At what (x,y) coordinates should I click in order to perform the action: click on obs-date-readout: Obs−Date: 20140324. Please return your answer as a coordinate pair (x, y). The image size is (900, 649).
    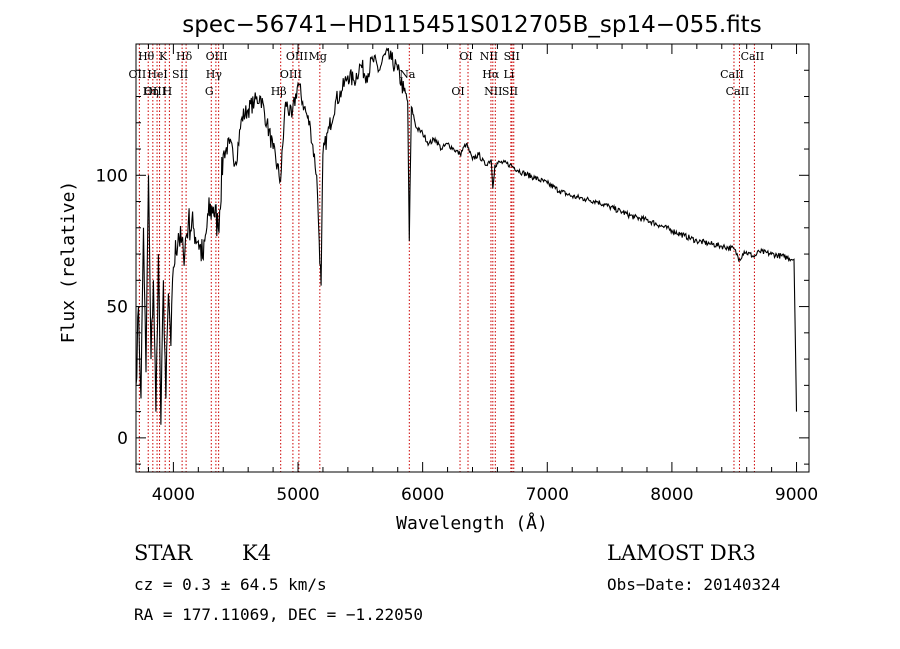
    Looking at the image, I should click on (693, 584).